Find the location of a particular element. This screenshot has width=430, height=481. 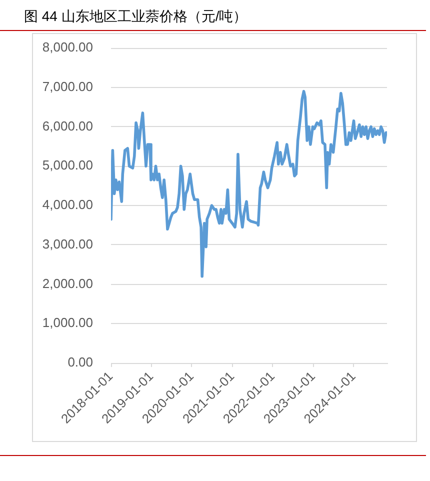

y-tick-label: 2,000.00 is located at coordinates (67, 283).